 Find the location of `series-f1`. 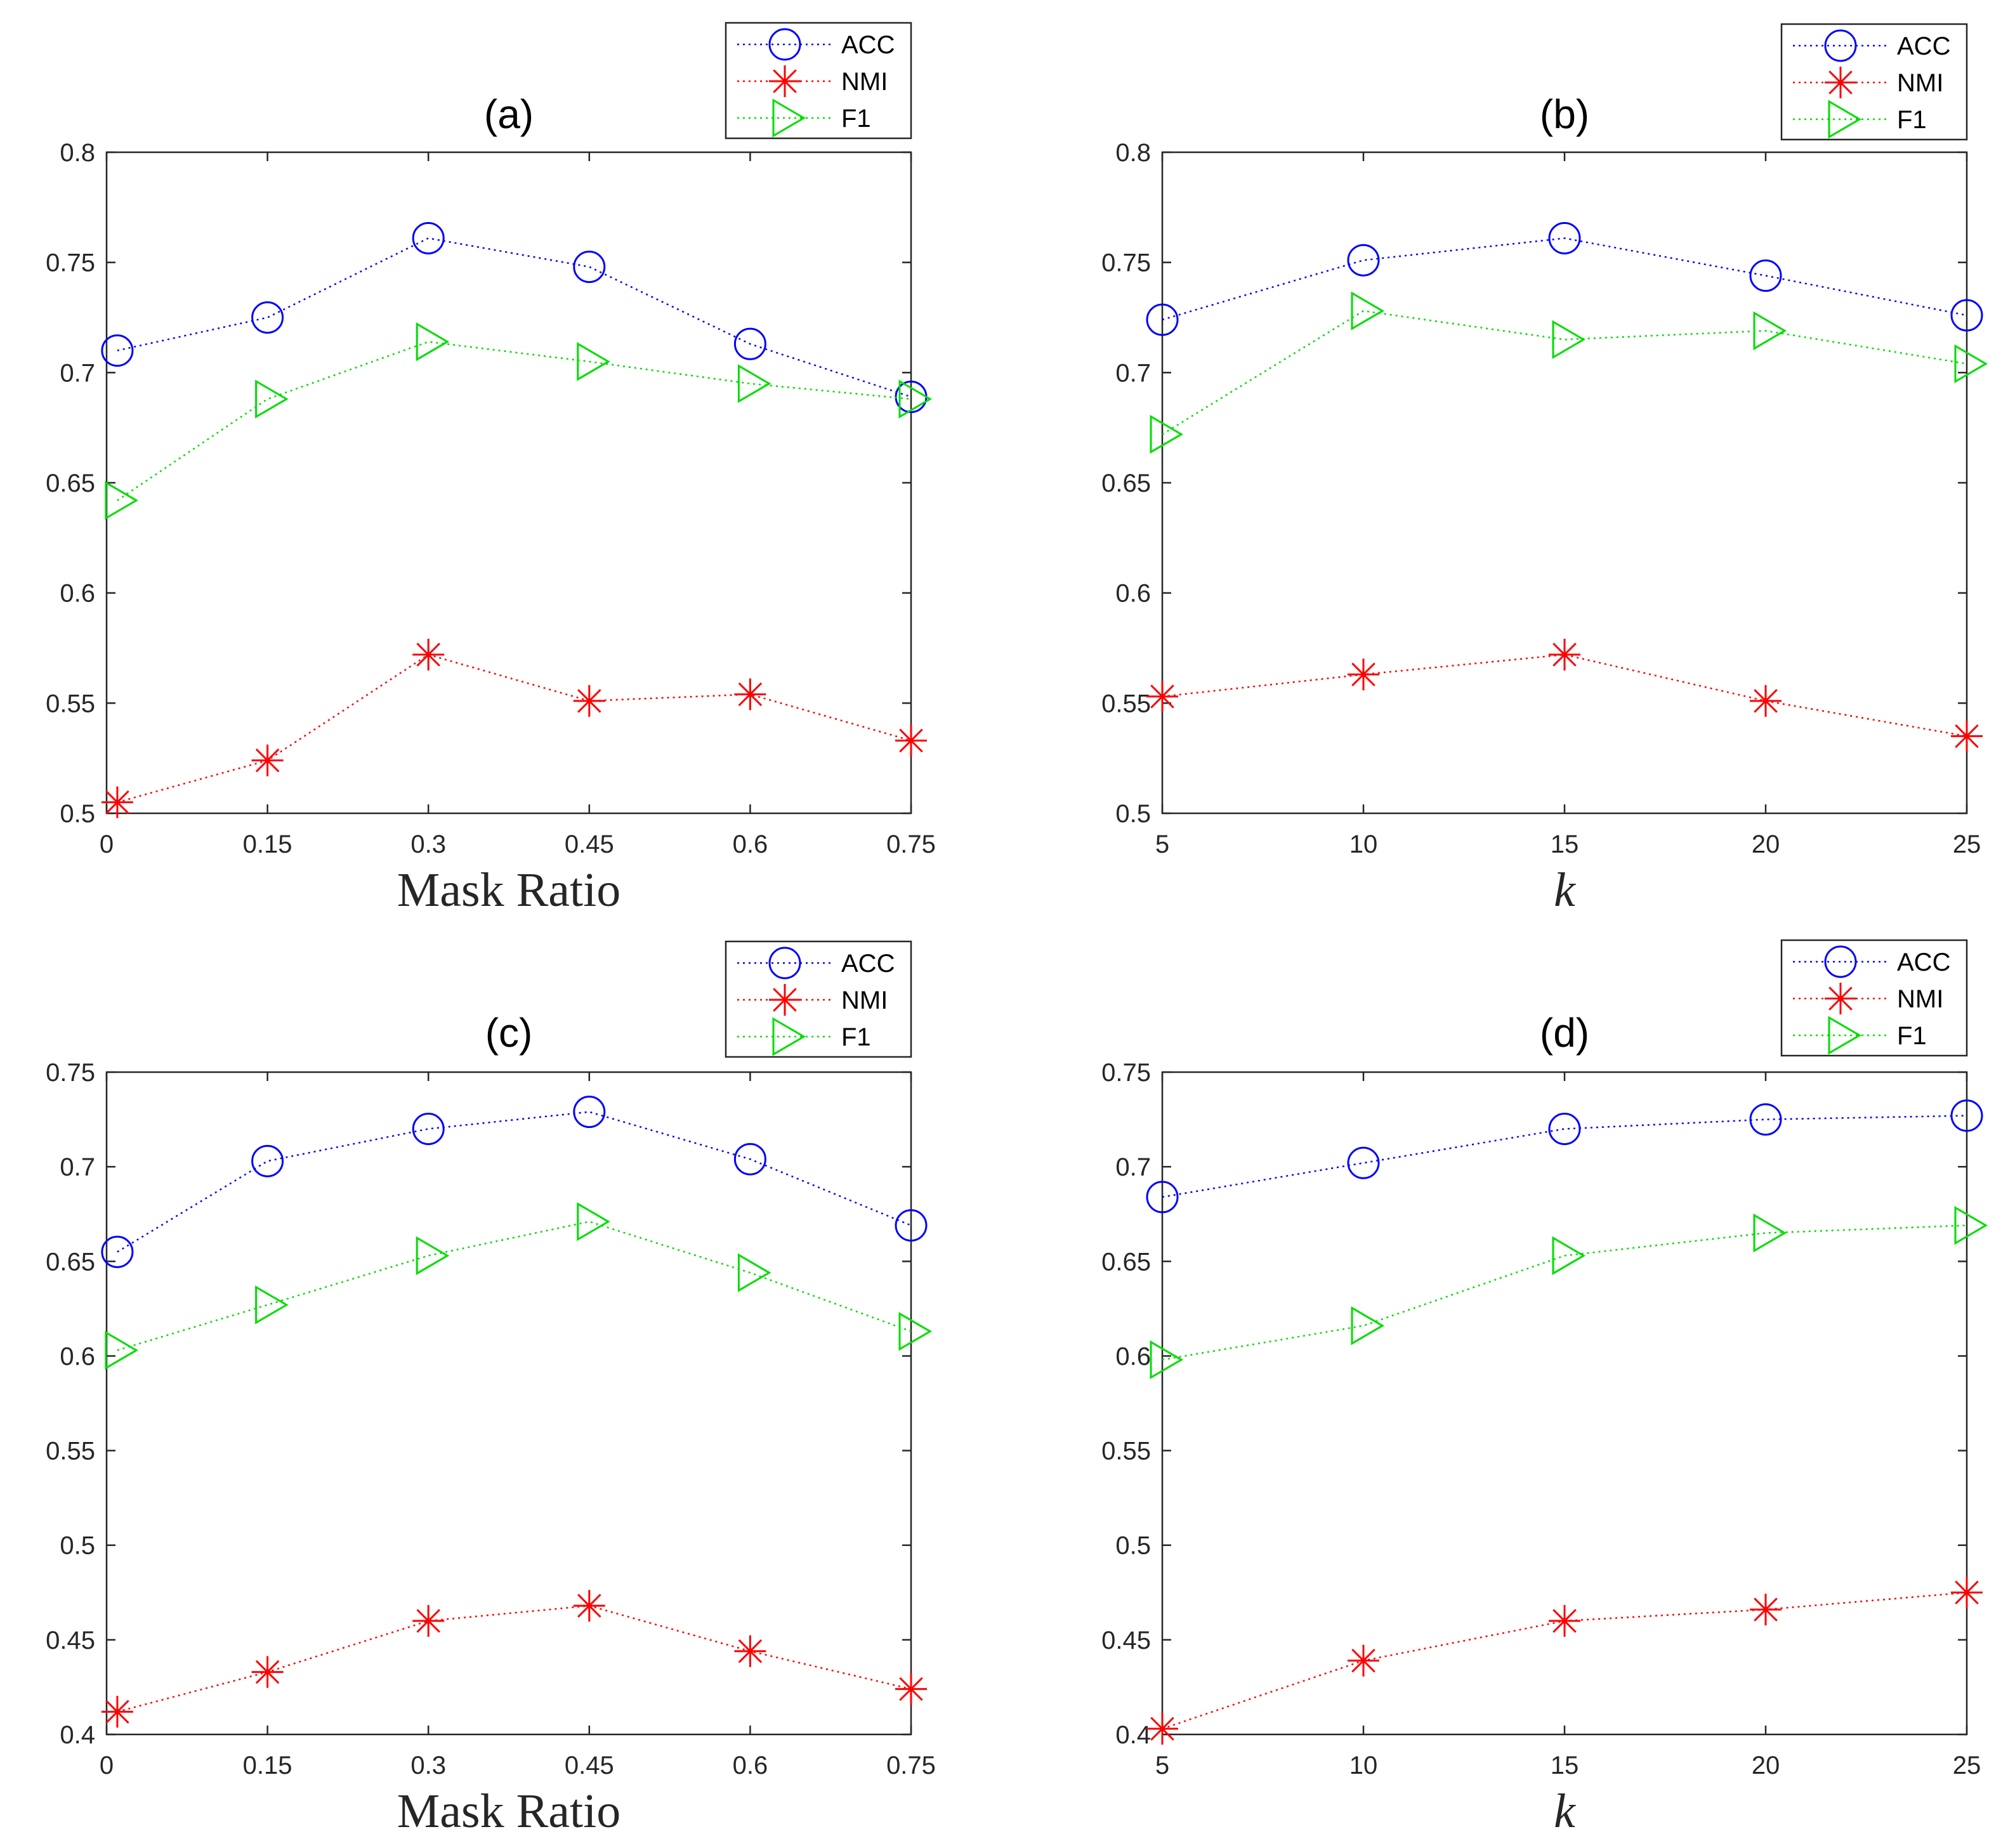

series-f1 is located at coordinates (518, 421).